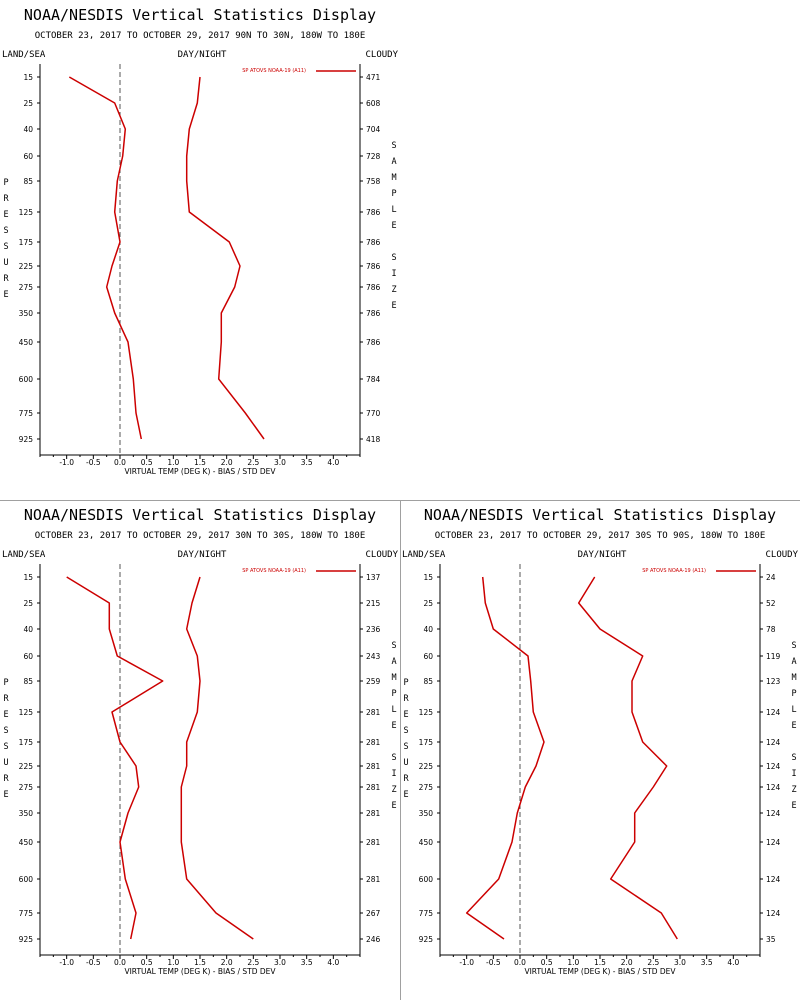 This screenshot has width=800, height=1000. I want to click on sample-size-label: 78, so click(771, 629).